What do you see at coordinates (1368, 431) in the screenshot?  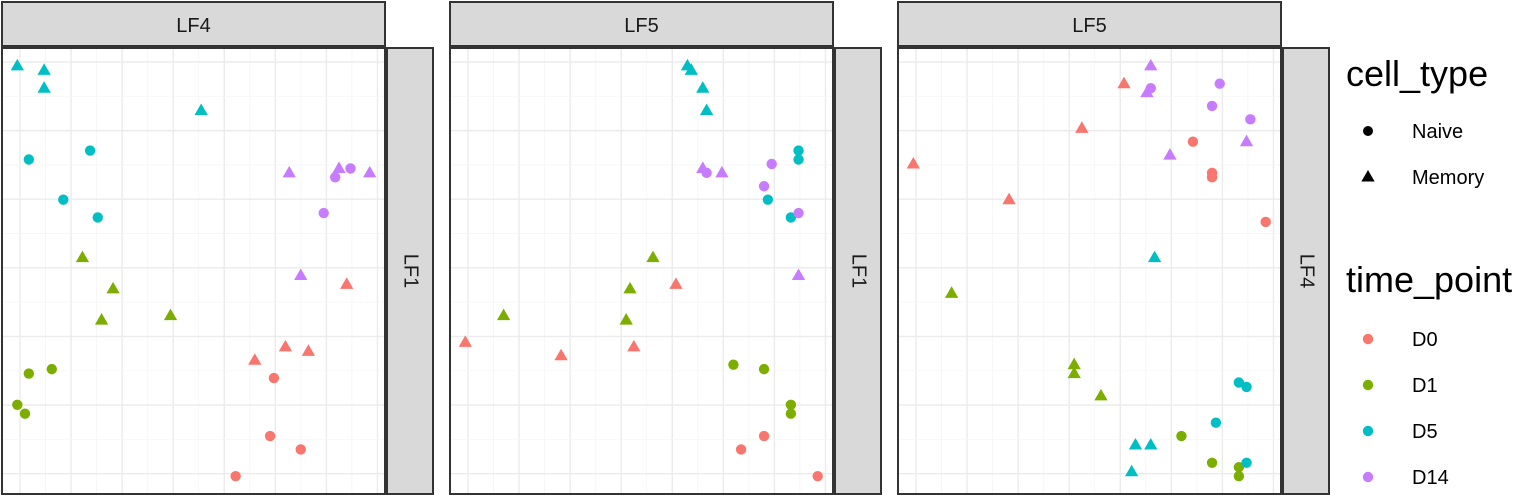 I see `legend-key-d5` at bounding box center [1368, 431].